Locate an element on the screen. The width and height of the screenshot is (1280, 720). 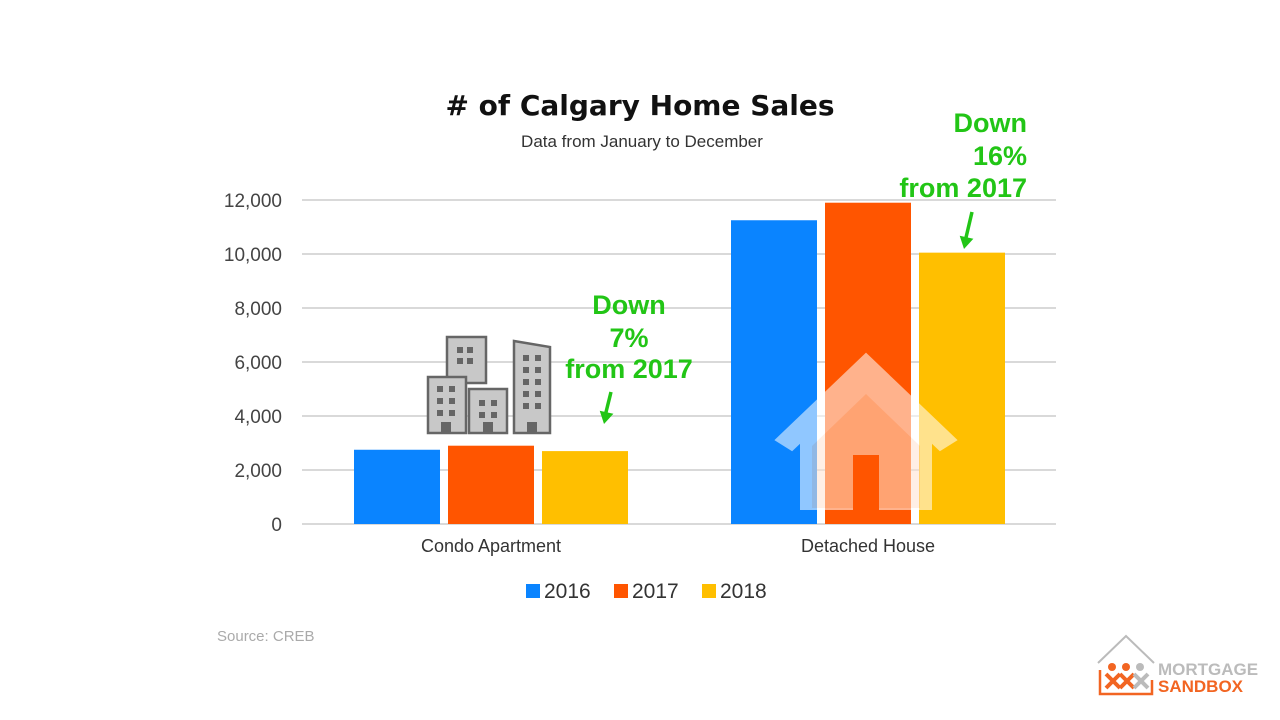
y-tick-label: 2,000 is located at coordinates (258, 471).